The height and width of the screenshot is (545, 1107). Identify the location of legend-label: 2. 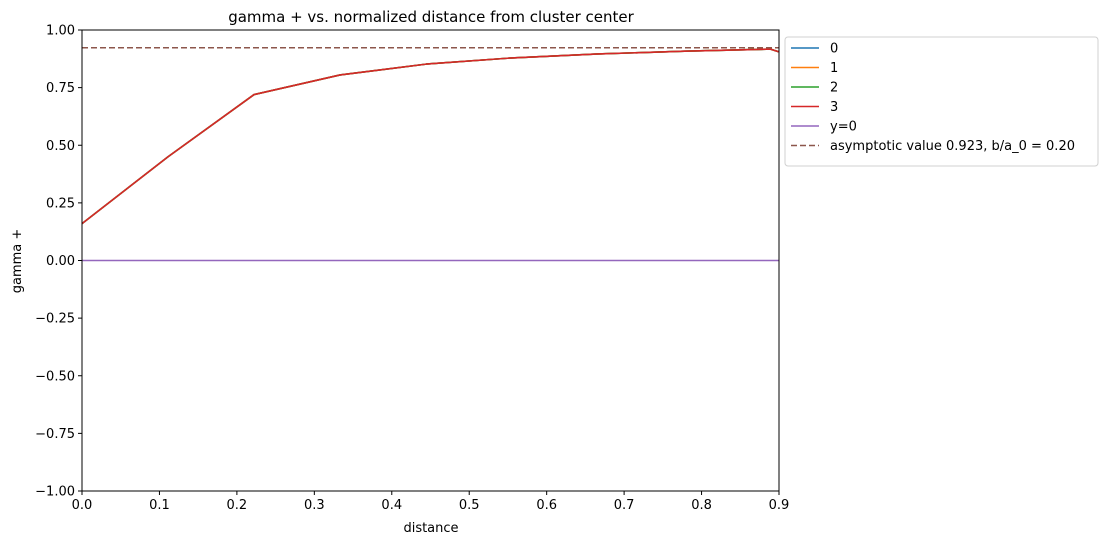
(834, 88).